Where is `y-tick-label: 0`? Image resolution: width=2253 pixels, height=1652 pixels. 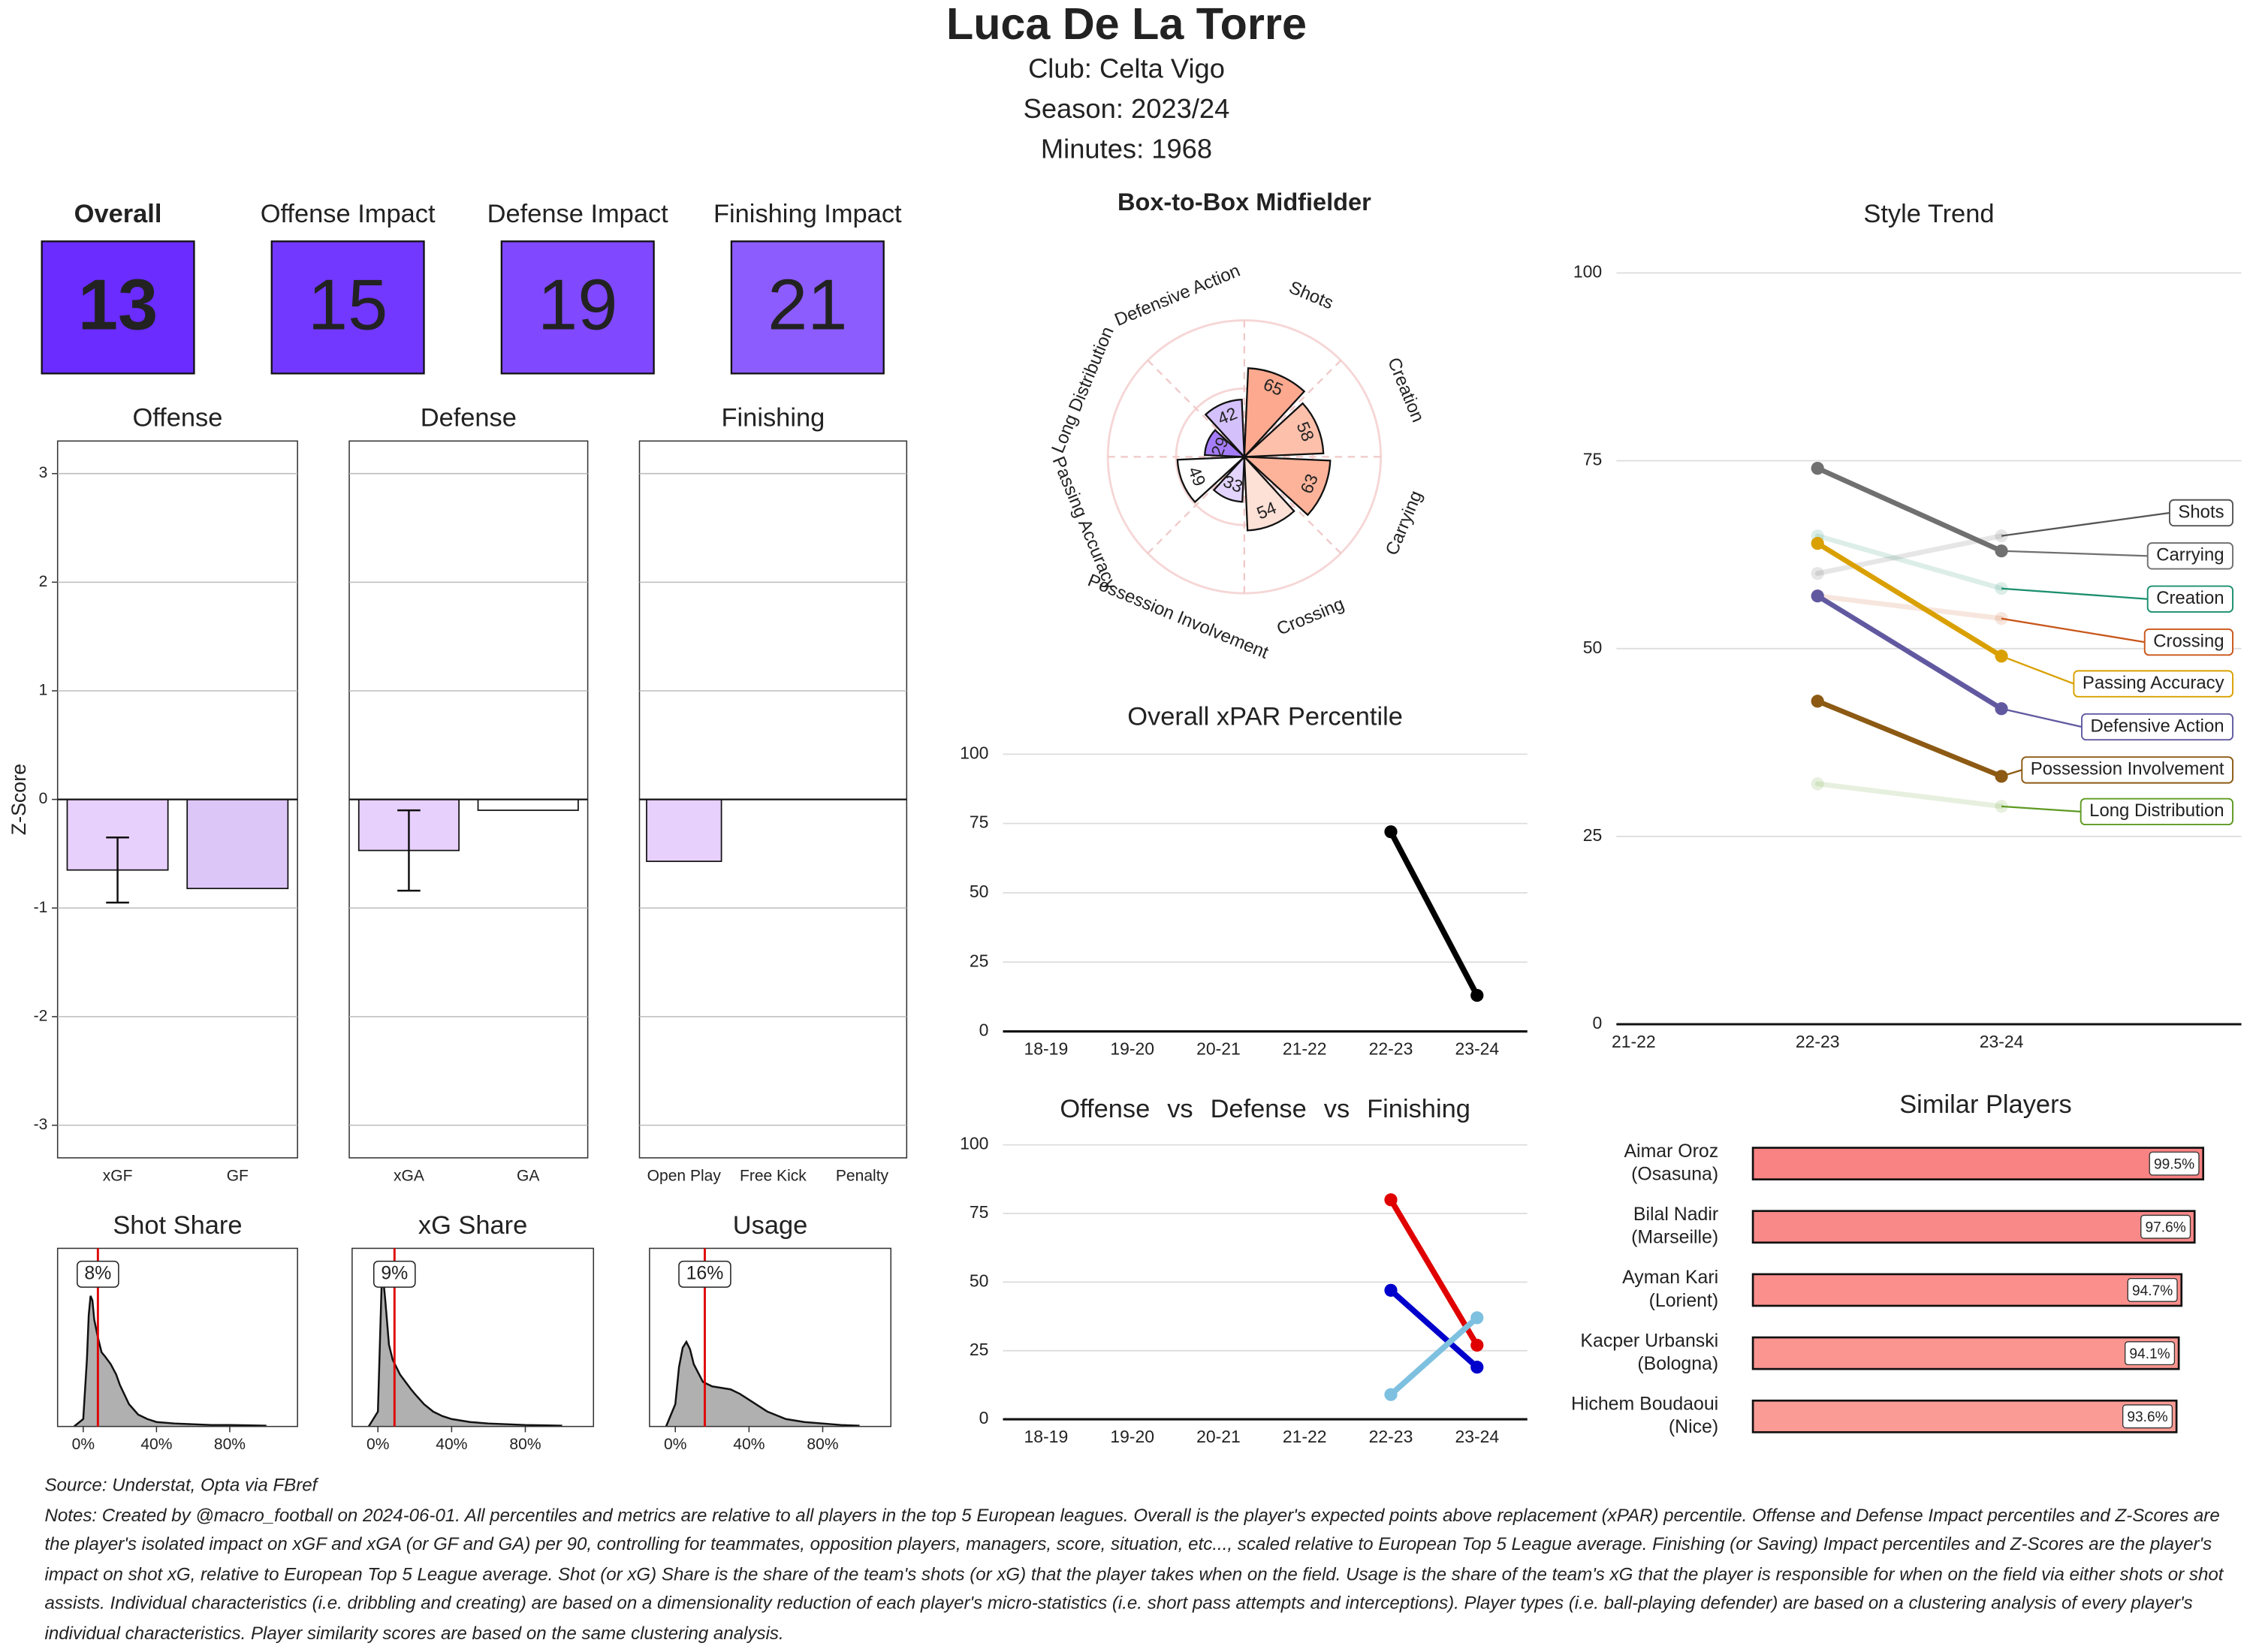 y-tick-label: 0 is located at coordinates (984, 1417).